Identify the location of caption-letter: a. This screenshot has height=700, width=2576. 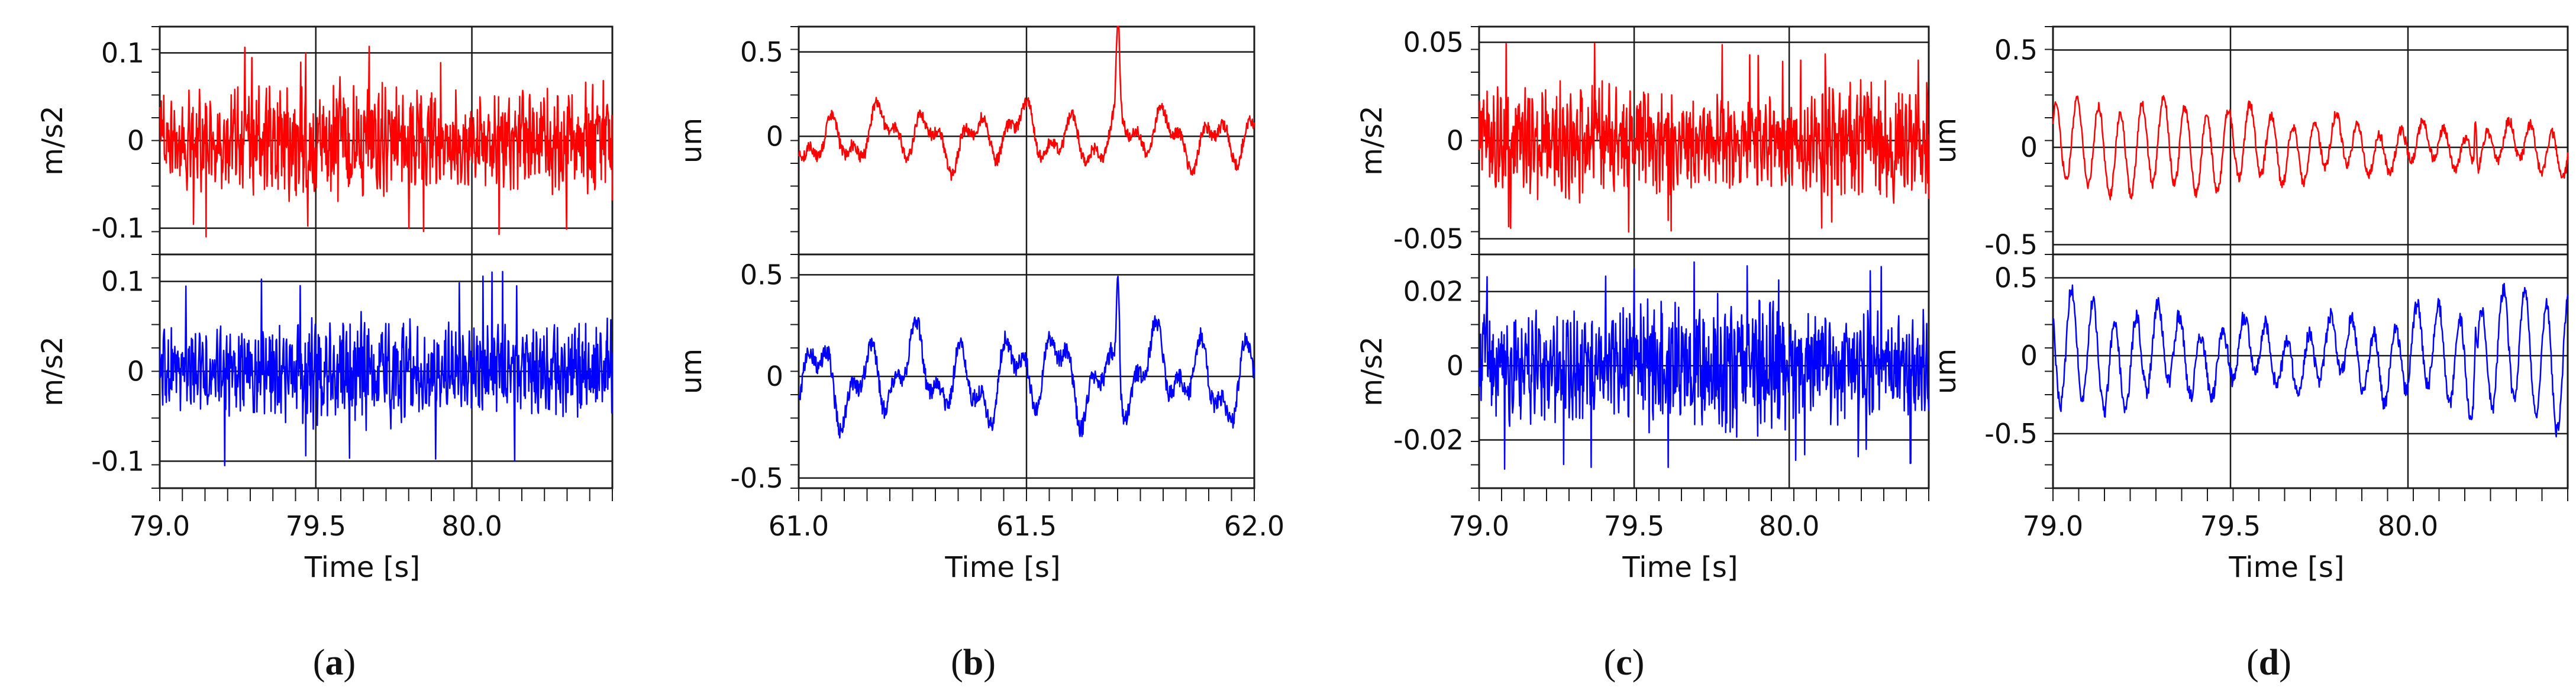
(334, 663).